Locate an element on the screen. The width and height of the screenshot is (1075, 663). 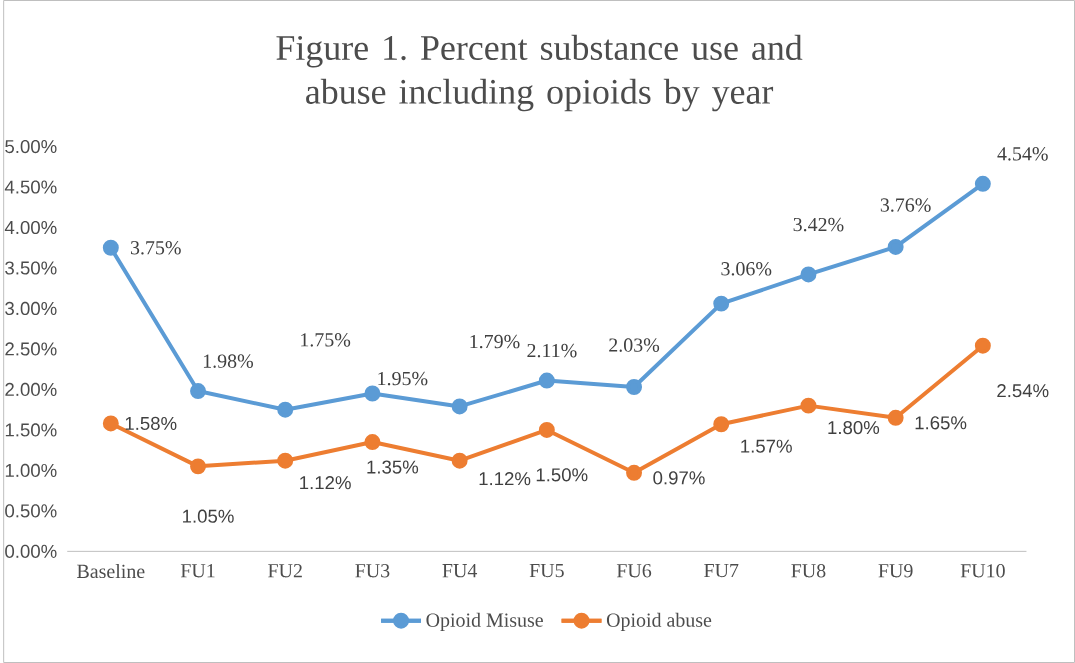
x-tick-label: Baseline is located at coordinates (111, 571).